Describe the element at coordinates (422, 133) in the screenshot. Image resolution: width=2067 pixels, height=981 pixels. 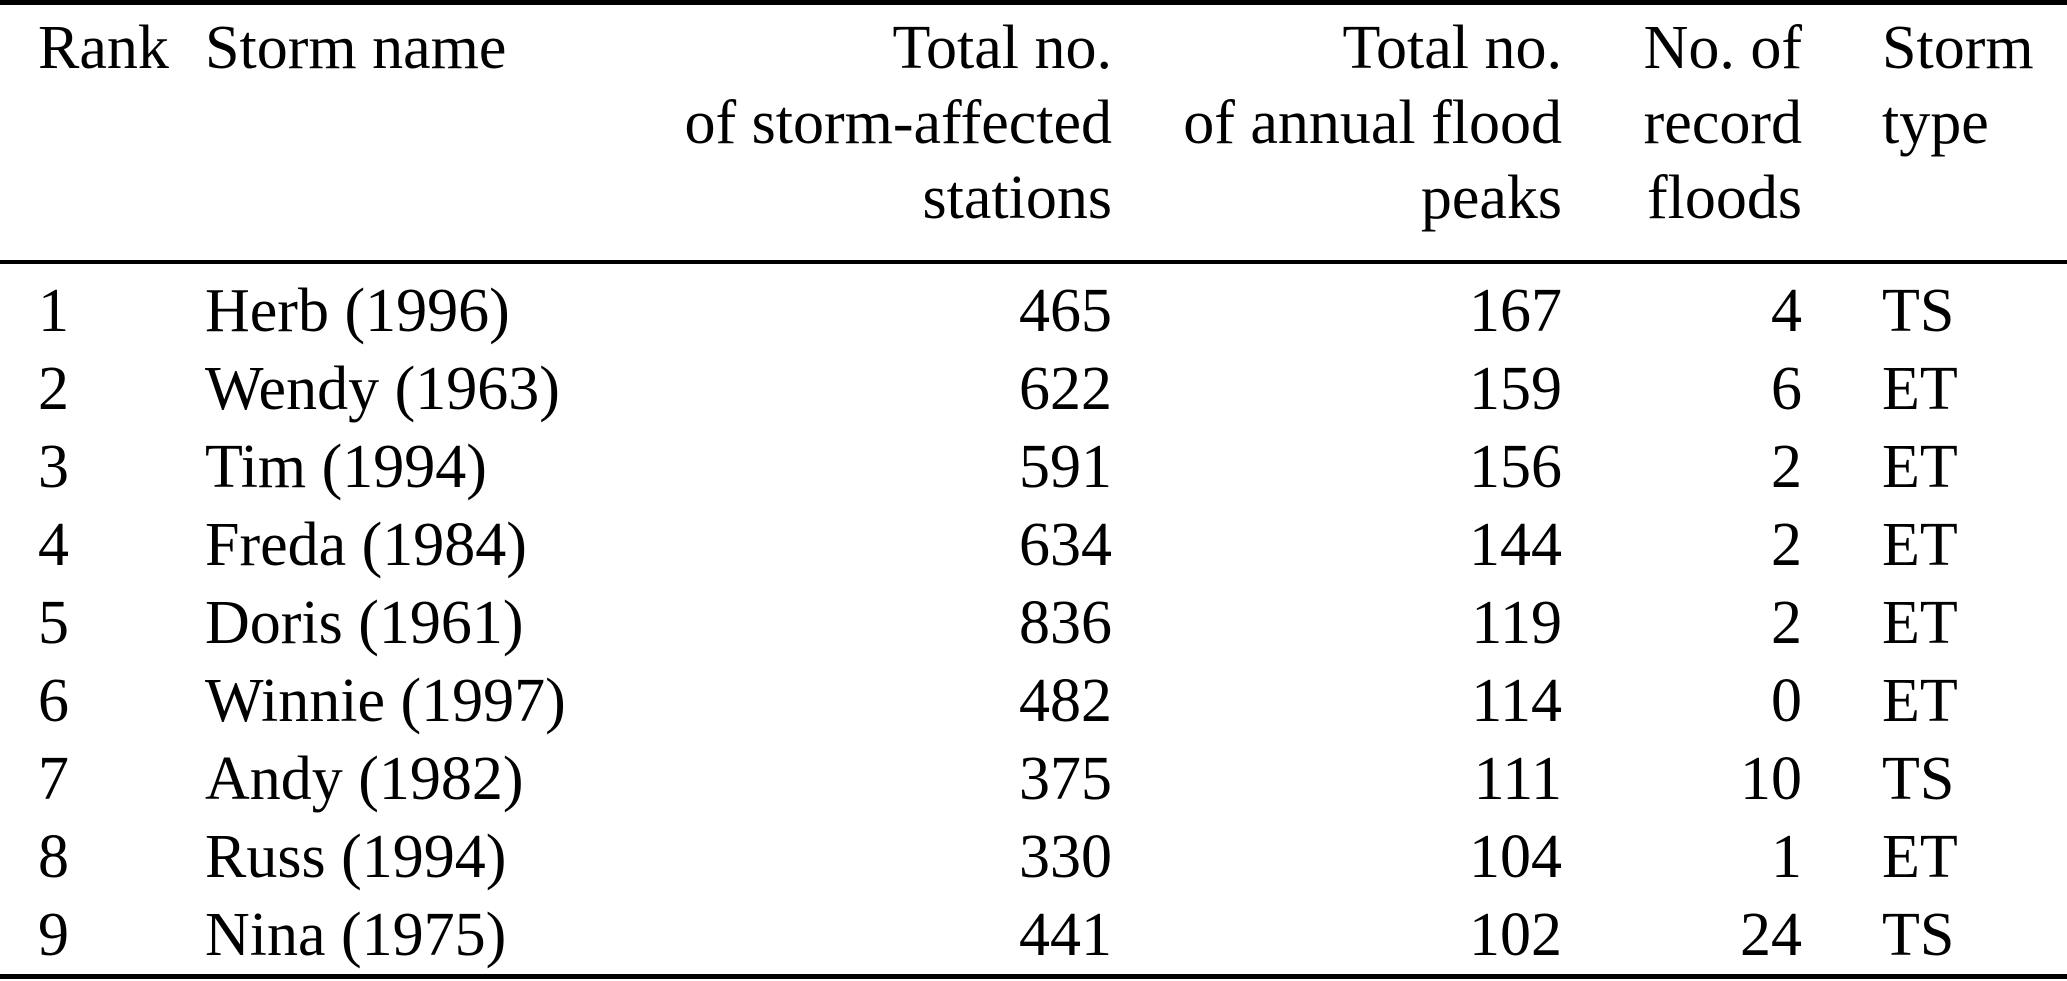
I see `column-header-storm-name: Storm name` at that location.